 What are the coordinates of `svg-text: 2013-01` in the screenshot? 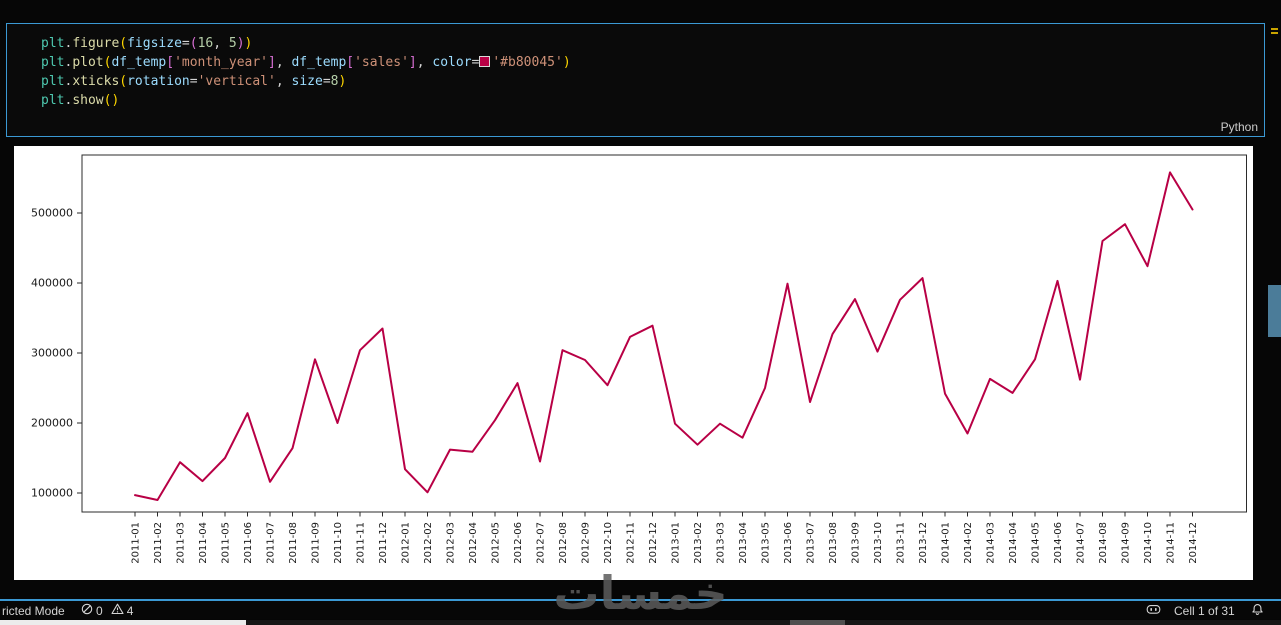 It's located at (676, 543).